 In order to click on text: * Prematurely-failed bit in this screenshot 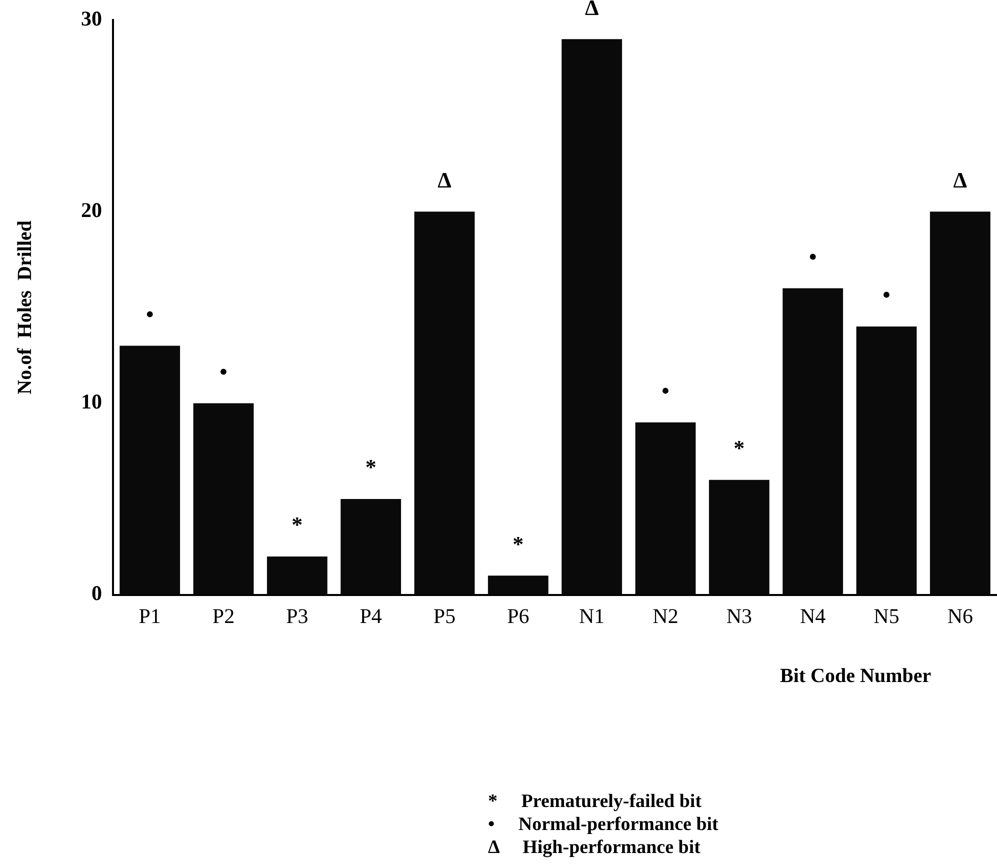, I will do `click(595, 801)`.